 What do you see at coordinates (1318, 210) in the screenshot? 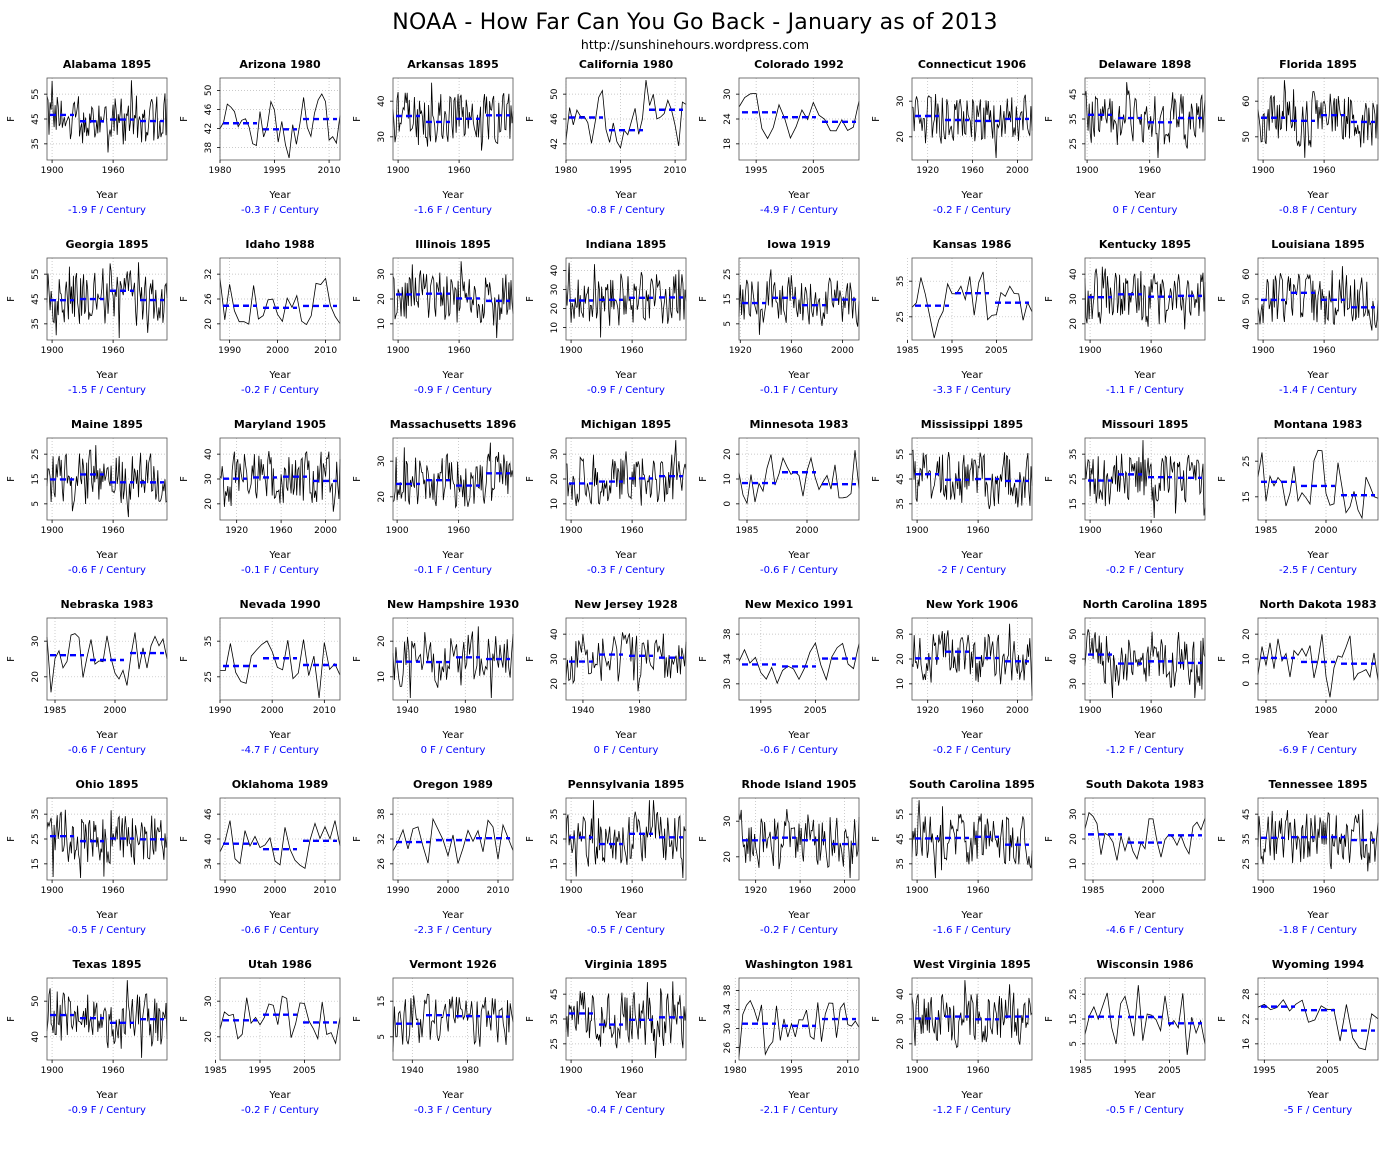
I see `trend-label: -0.8 F / Century` at bounding box center [1318, 210].